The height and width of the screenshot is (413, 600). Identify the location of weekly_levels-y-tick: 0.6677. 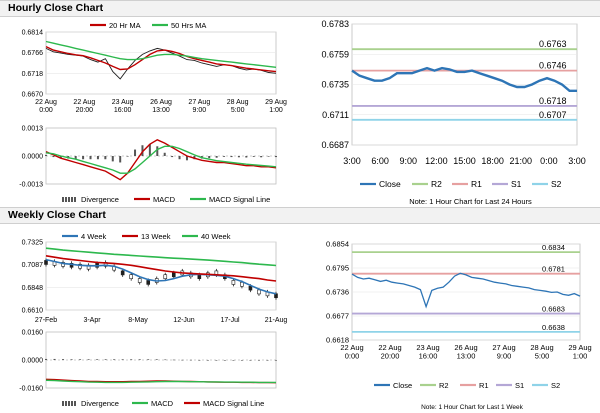
(337, 316).